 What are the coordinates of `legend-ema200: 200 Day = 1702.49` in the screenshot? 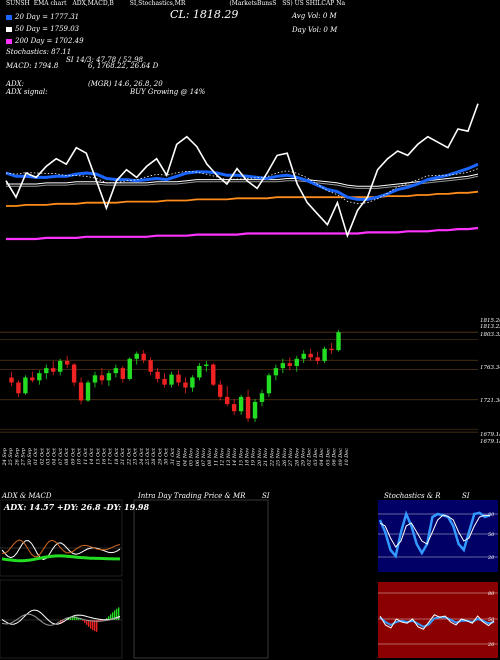 It's located at (45, 41).